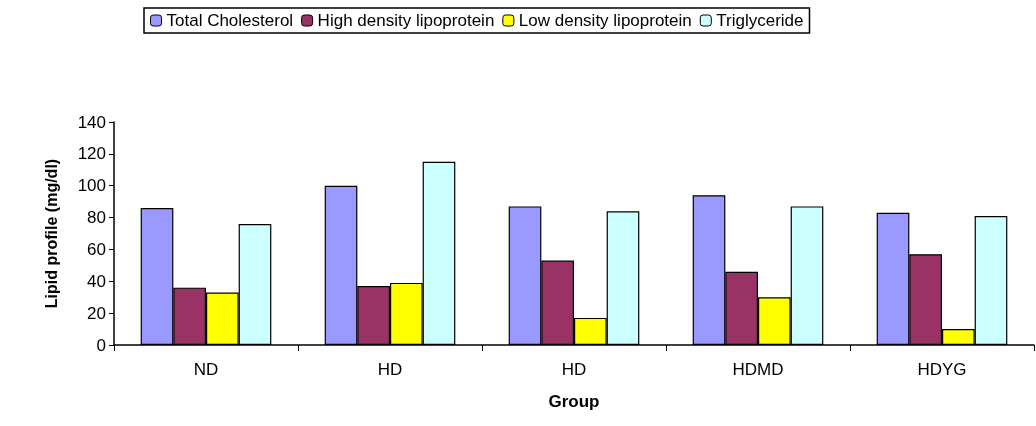  I want to click on x-axis-title: Group, so click(574, 401).